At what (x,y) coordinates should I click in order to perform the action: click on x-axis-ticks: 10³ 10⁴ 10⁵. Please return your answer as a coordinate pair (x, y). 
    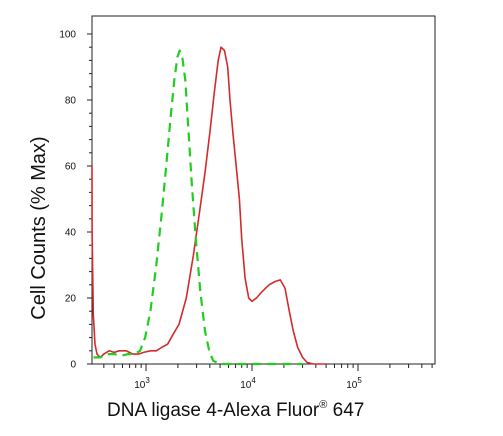
    Looking at the image, I should click on (268, 377).